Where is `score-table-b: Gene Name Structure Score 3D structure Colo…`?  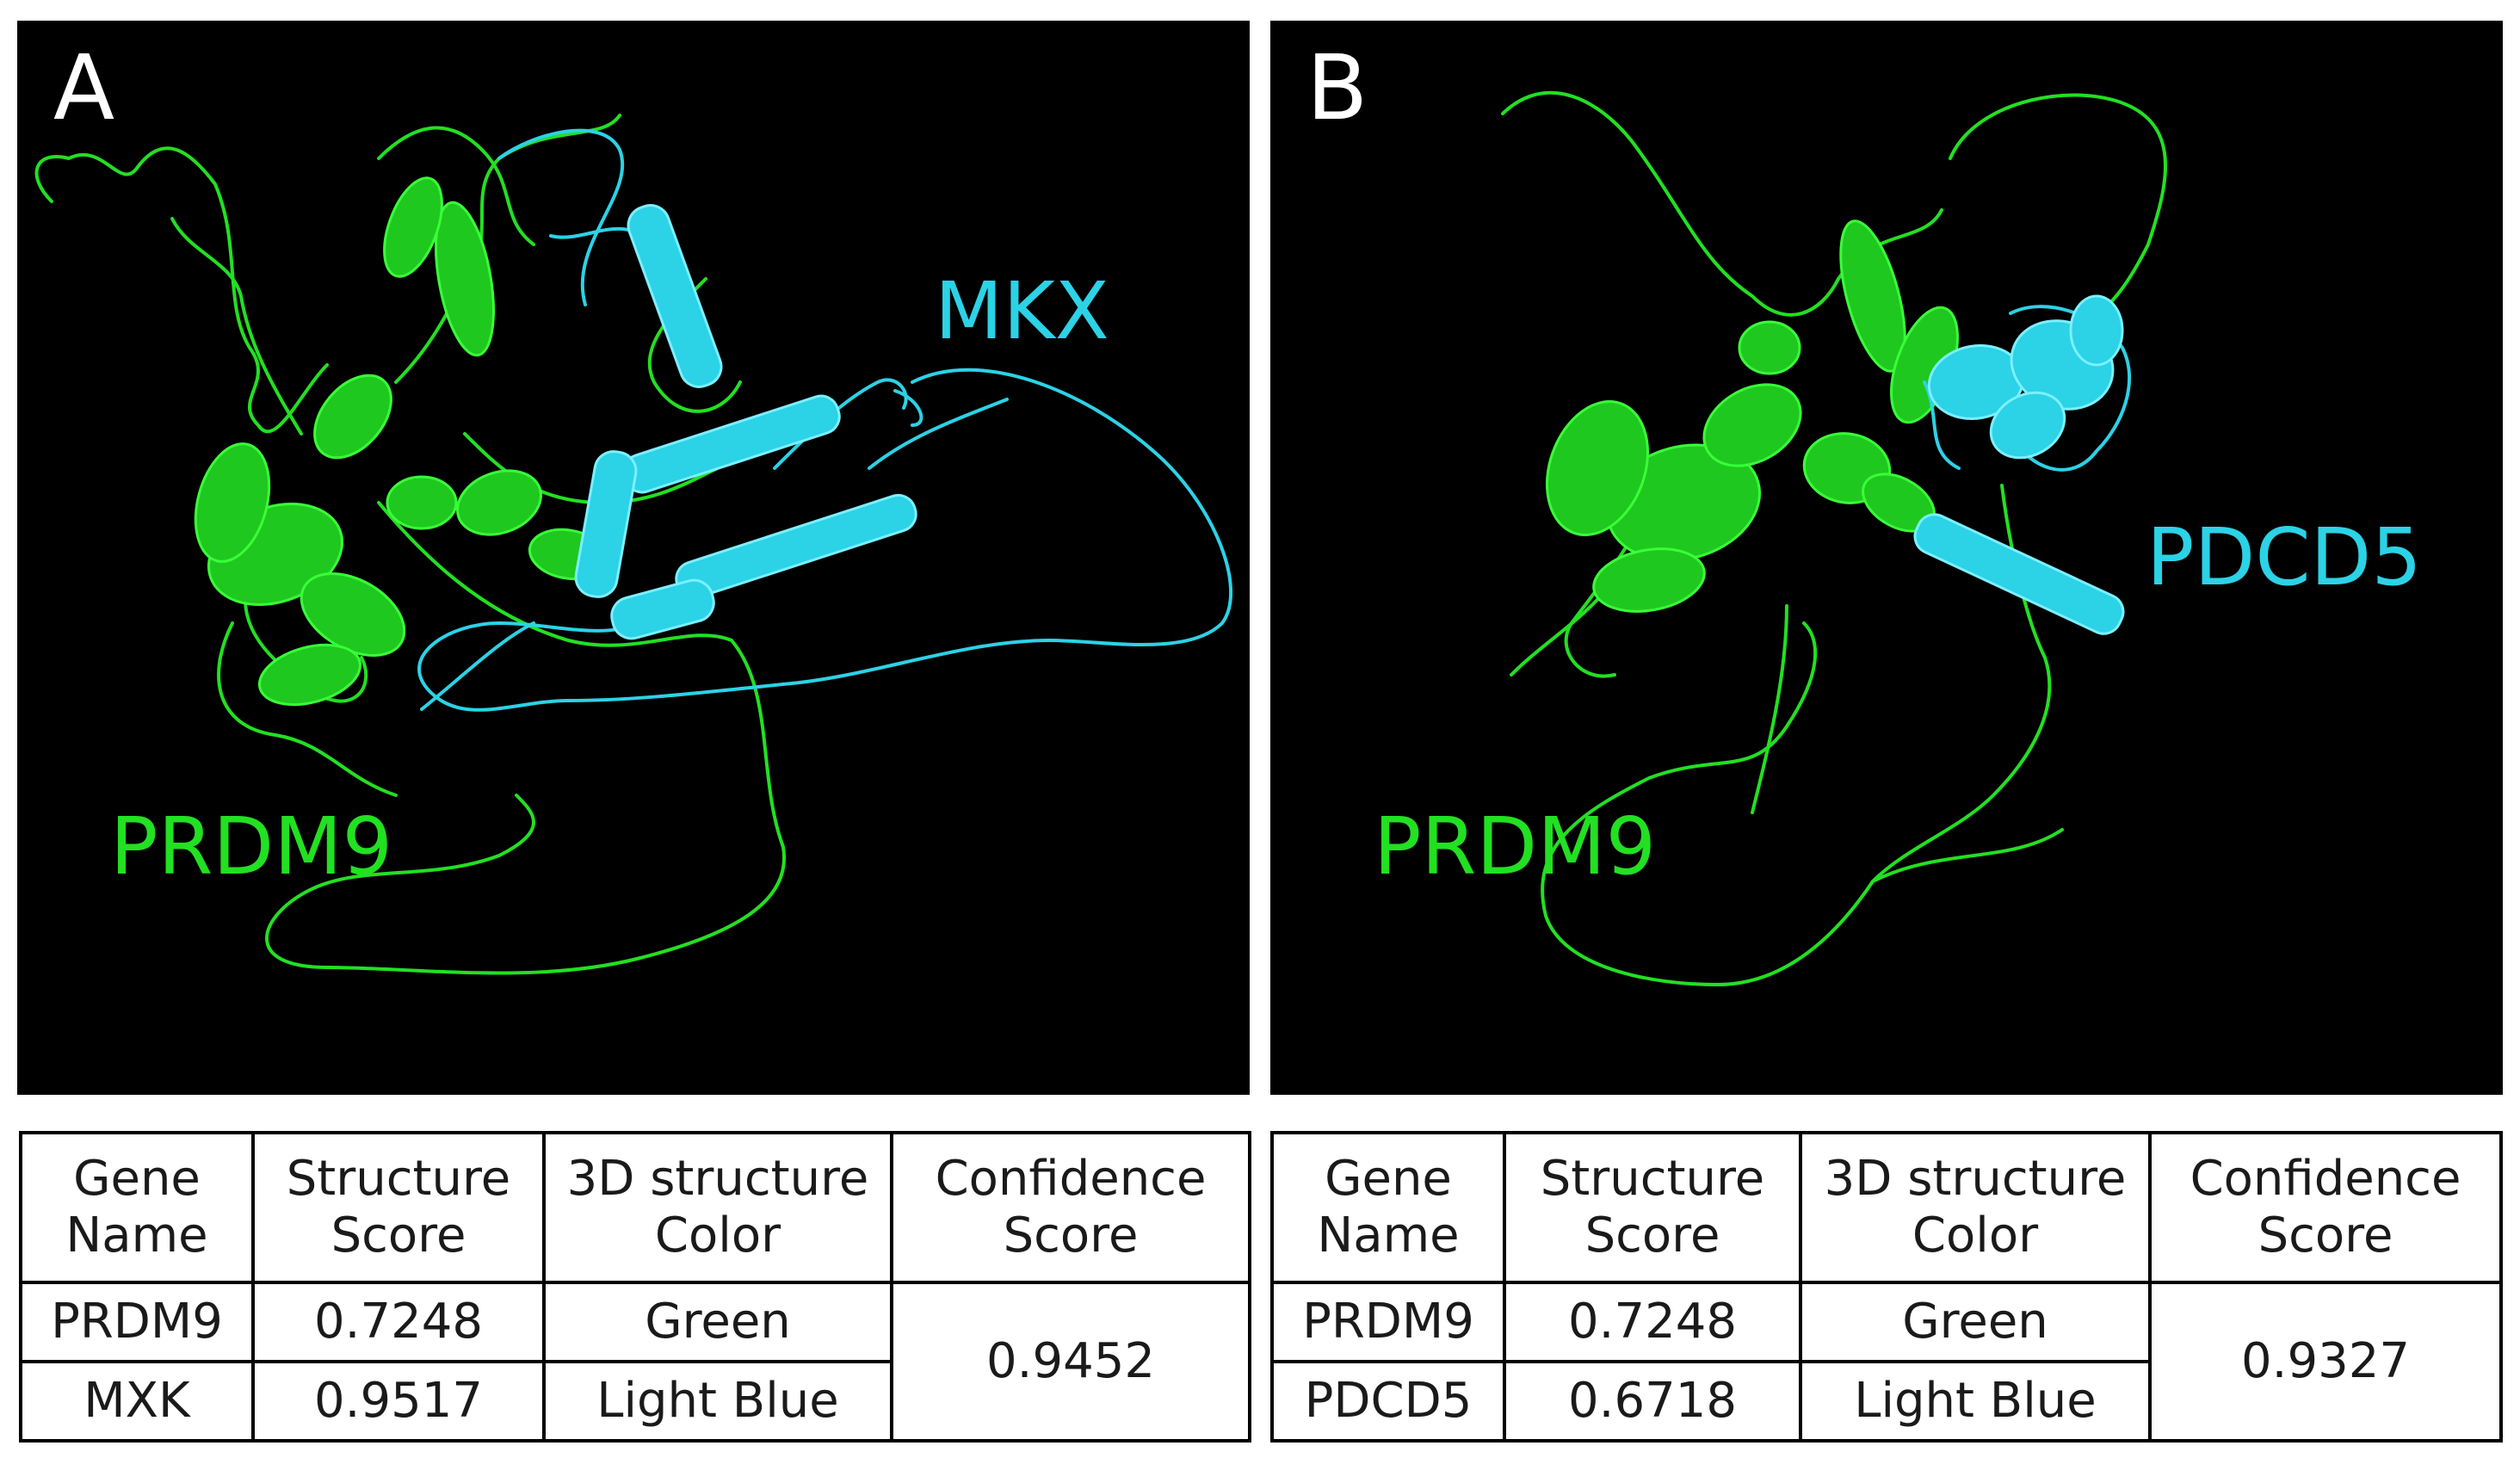
score-table-b: Gene Name Structure Score 3D structure Colo… is located at coordinates (1886, 1287).